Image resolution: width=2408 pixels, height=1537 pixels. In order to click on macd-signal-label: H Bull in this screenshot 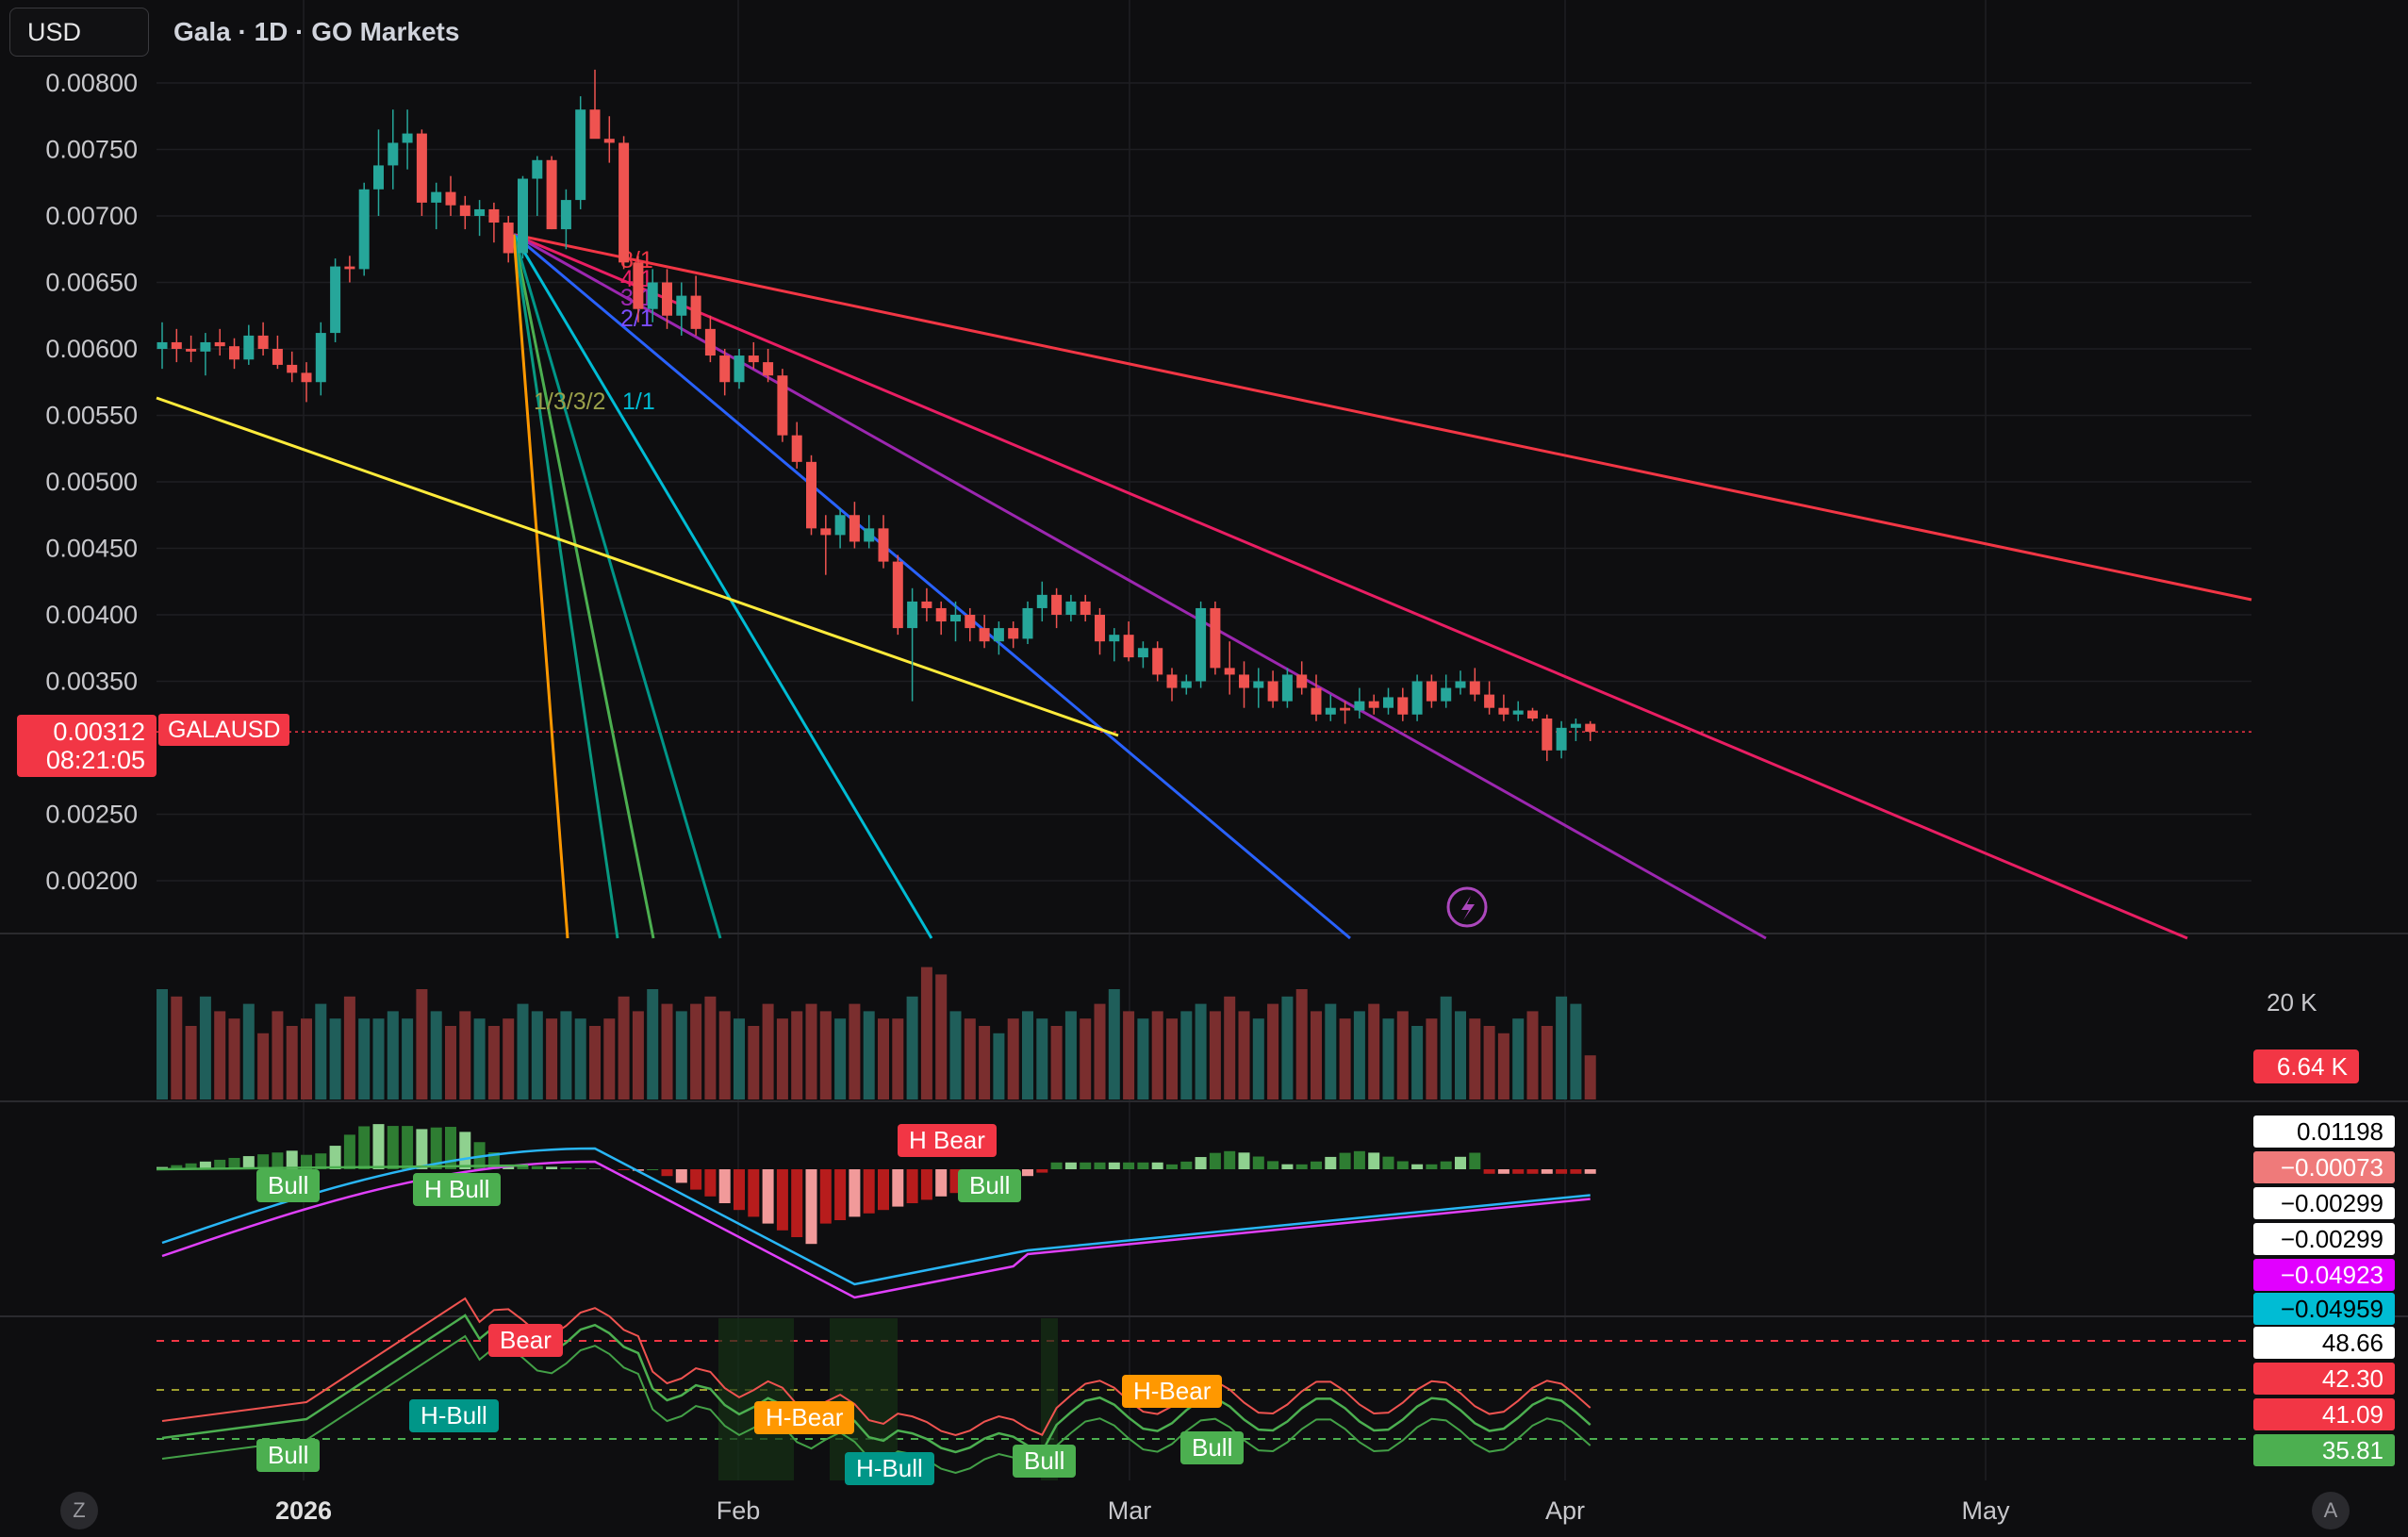, I will do `click(457, 1189)`.